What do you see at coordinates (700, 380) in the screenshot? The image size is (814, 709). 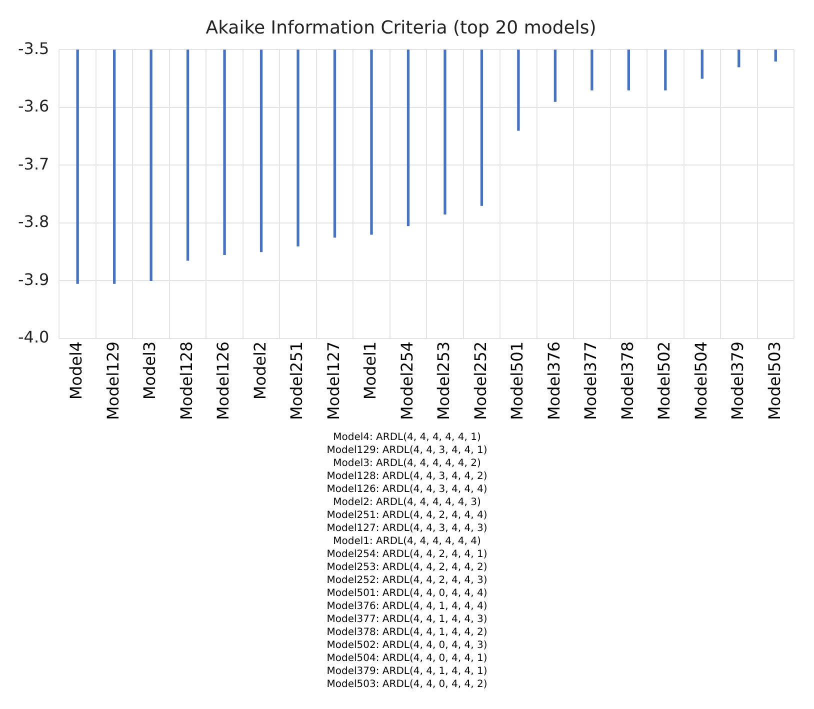 I see `x-tick-label: Model504` at bounding box center [700, 380].